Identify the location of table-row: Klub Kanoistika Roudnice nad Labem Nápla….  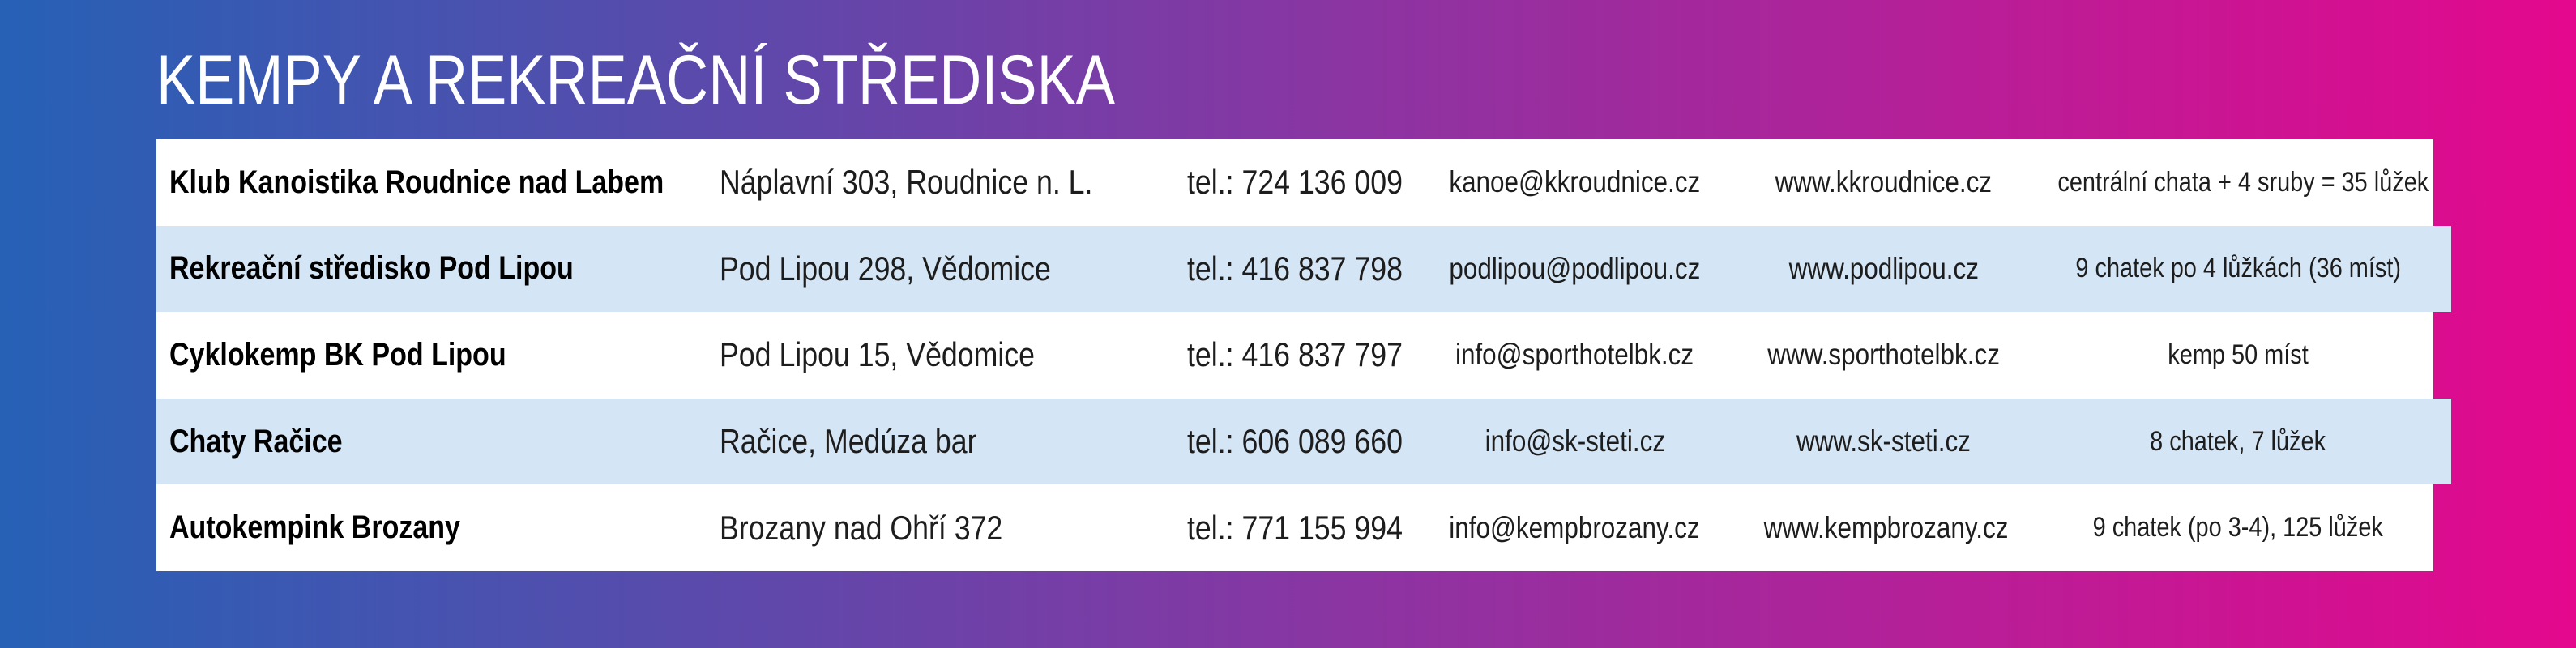
(1303, 182).